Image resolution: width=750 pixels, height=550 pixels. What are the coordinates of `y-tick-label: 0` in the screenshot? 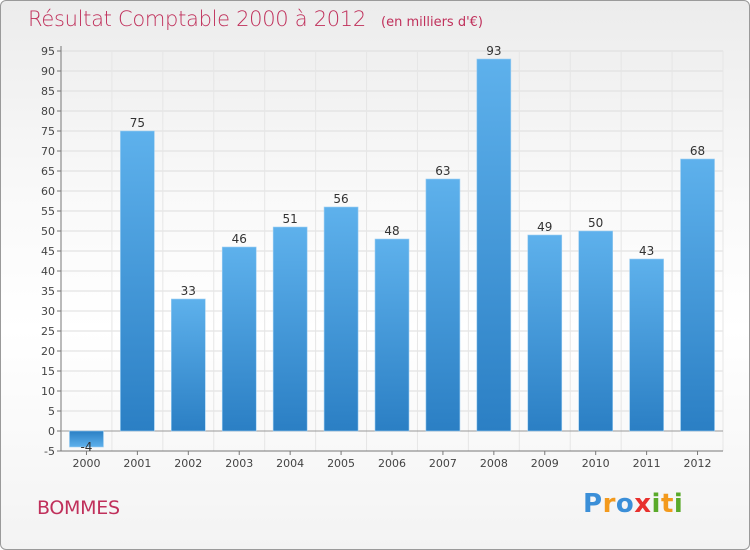 It's located at (51, 431).